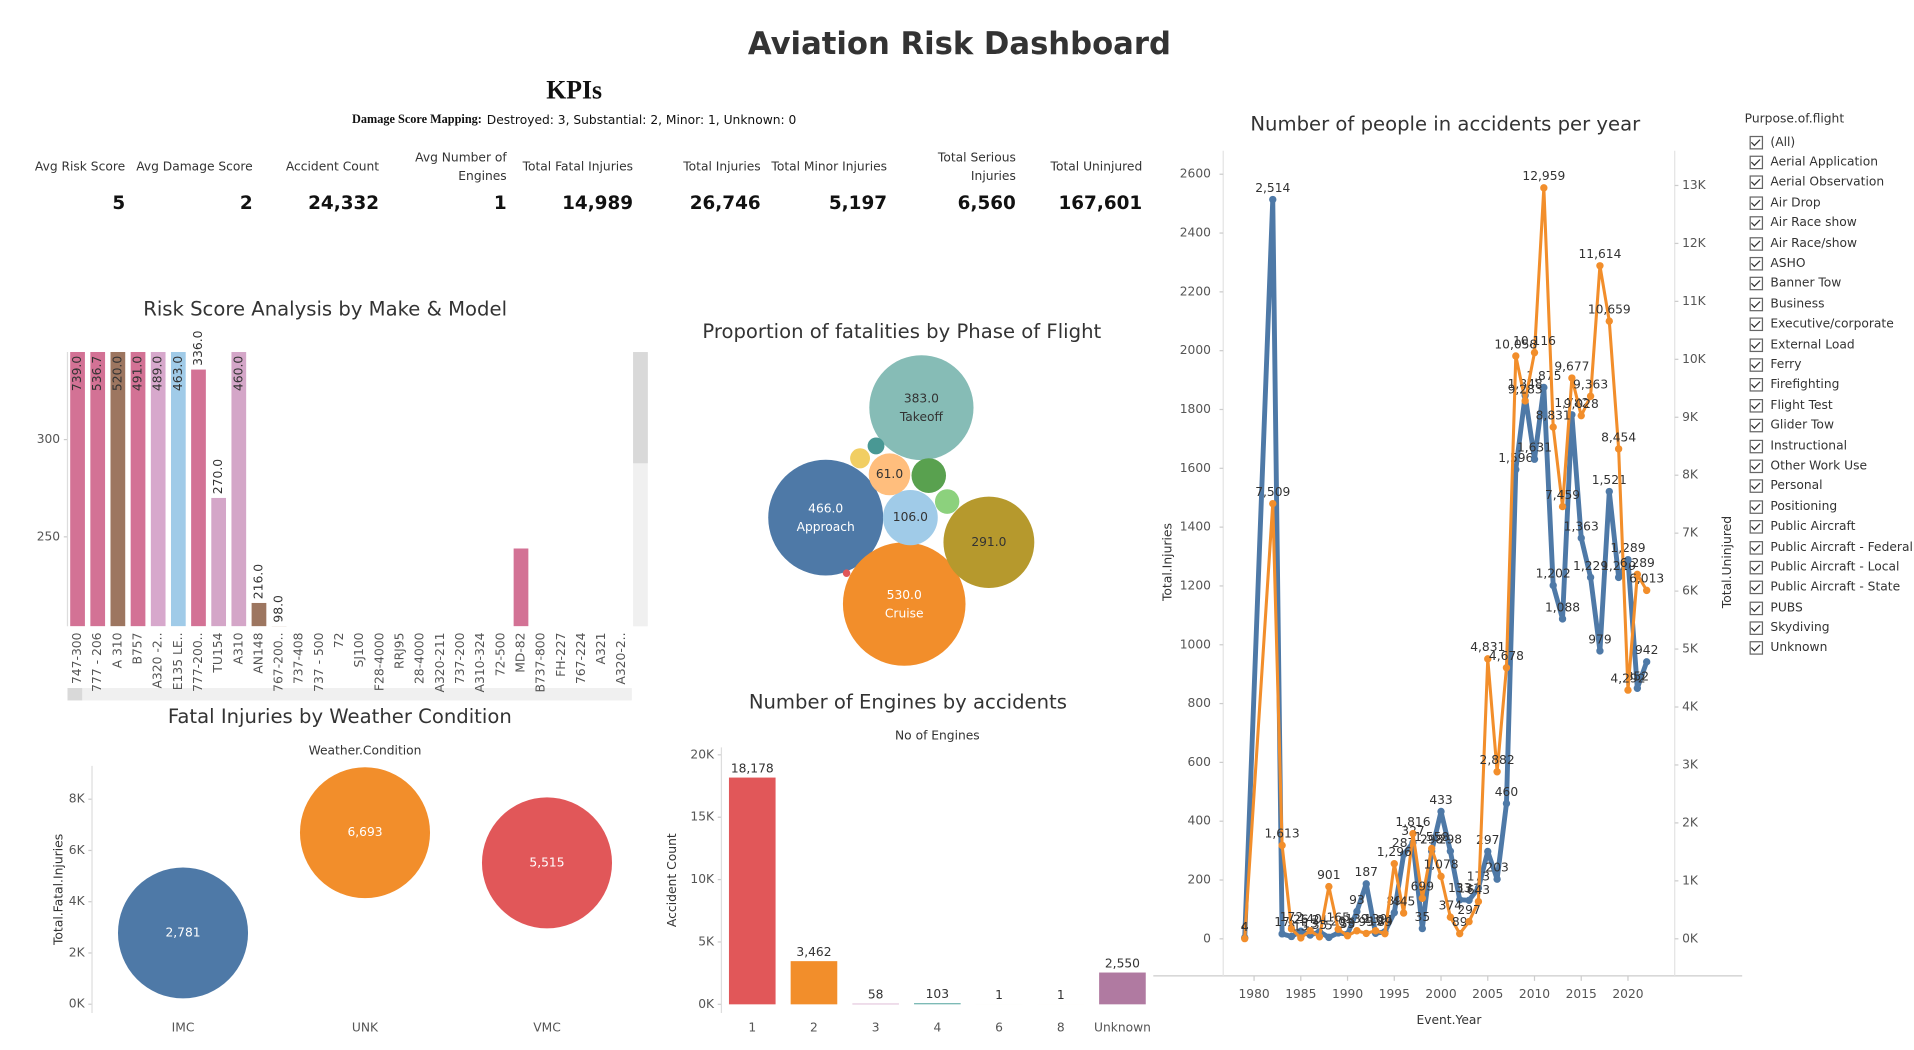  I want to click on value-label: 2,550, so click(1122, 963).